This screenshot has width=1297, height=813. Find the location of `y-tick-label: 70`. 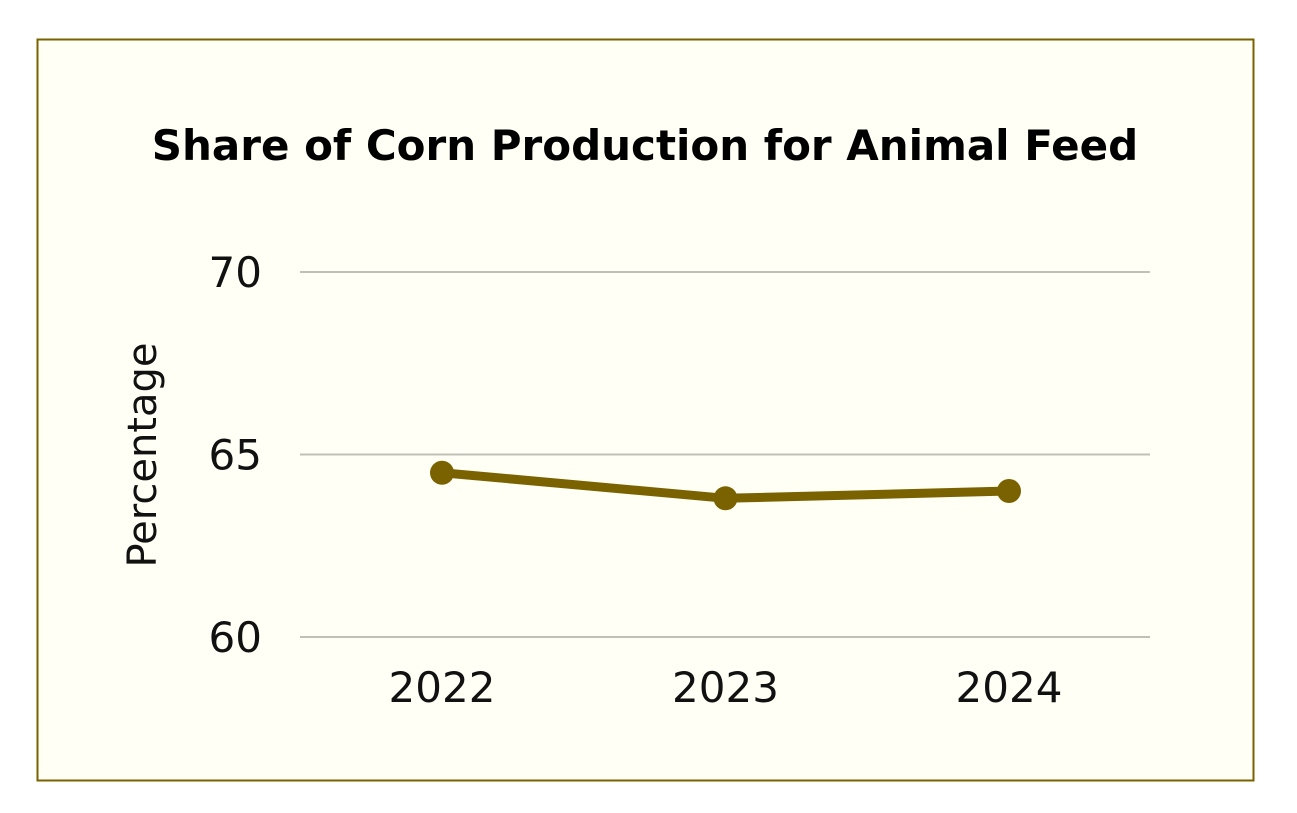

y-tick-label: 70 is located at coordinates (235, 272).